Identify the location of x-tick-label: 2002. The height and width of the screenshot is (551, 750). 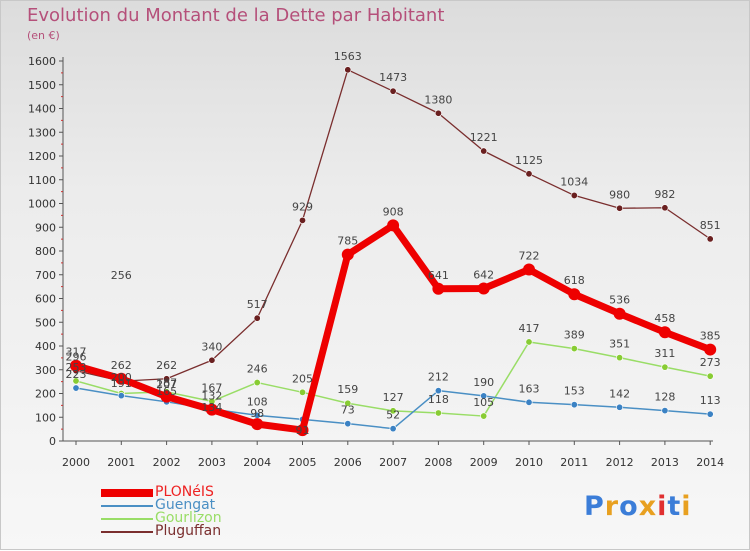
(167, 462).